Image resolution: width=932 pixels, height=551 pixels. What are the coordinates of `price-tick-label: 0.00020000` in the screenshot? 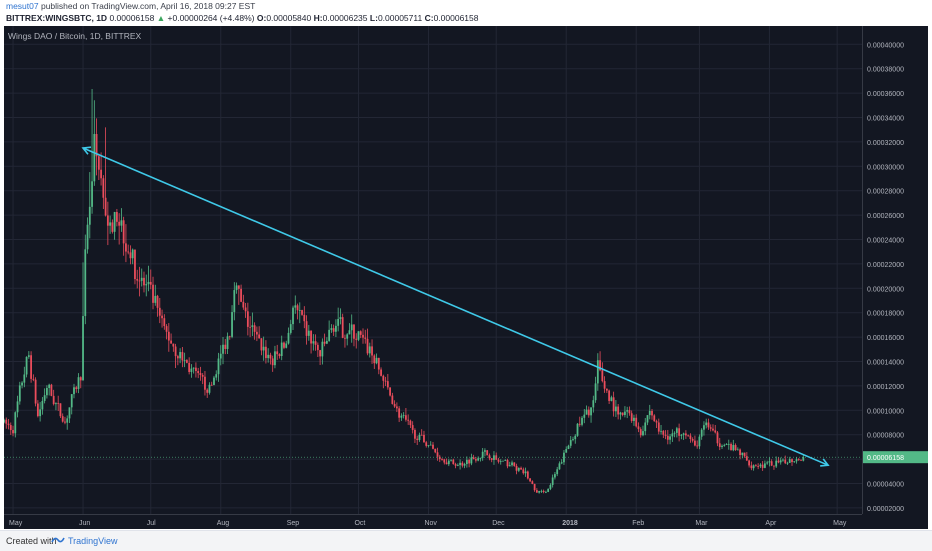 It's located at (885, 289).